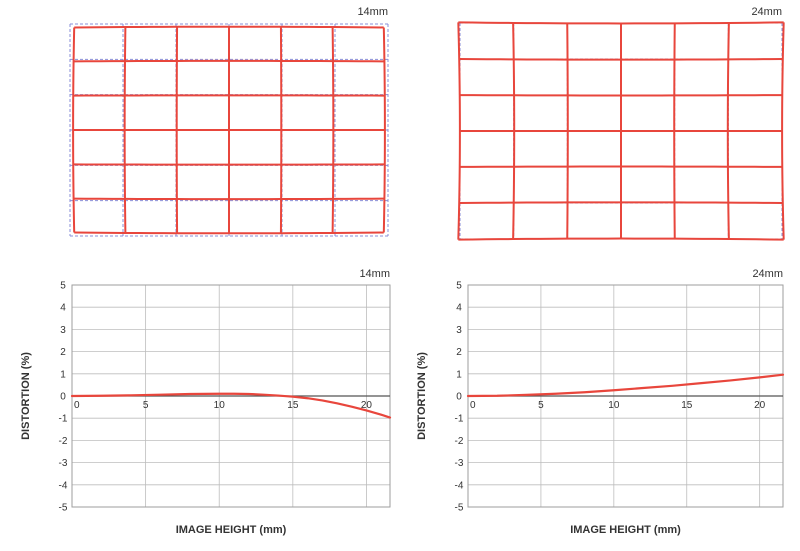 This screenshot has width=800, height=551. What do you see at coordinates (229, 130) in the screenshot?
I see `distorted-grid` at bounding box center [229, 130].